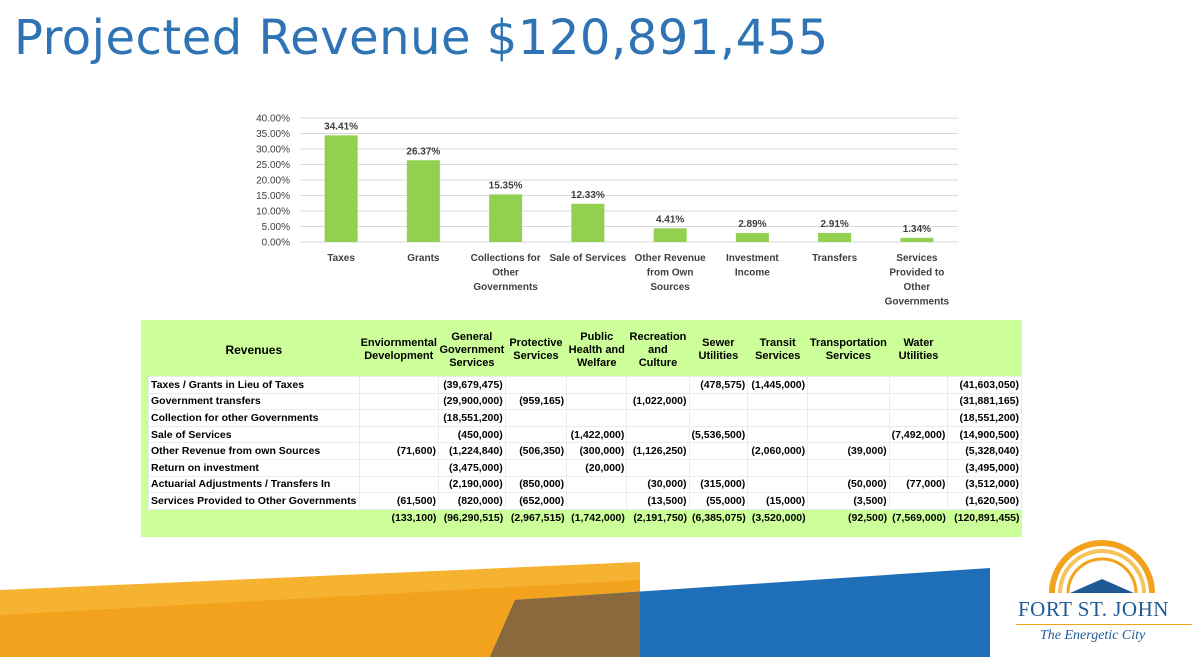  What do you see at coordinates (597, 451) in the screenshot?
I see `table-cell: (300,000)` at bounding box center [597, 451].